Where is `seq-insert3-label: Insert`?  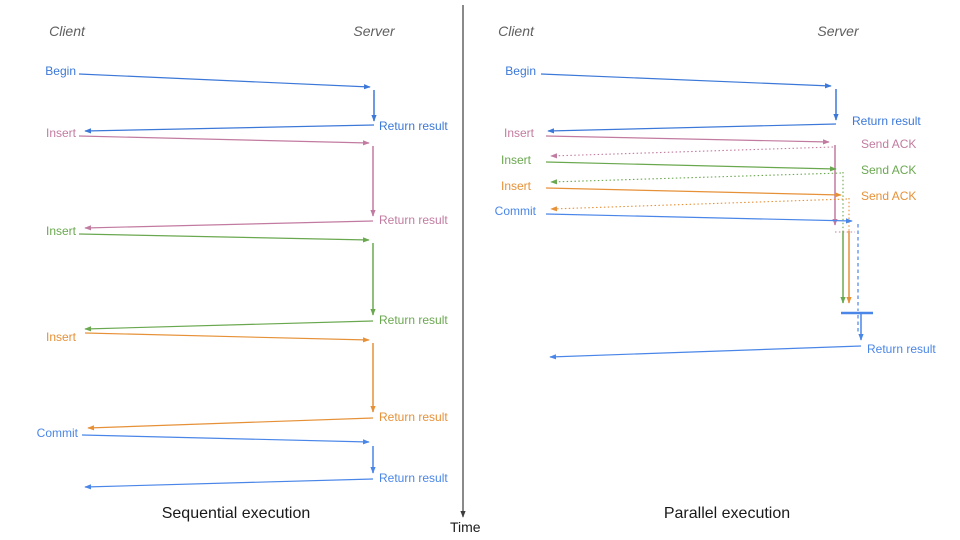 seq-insert3-label: Insert is located at coordinates (61, 337).